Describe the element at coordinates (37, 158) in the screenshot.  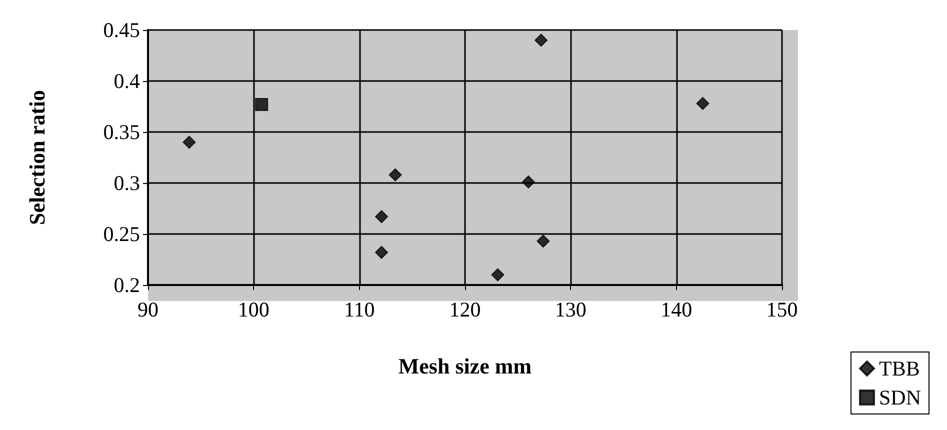
I see `y-axis-title: Selection ratio` at that location.